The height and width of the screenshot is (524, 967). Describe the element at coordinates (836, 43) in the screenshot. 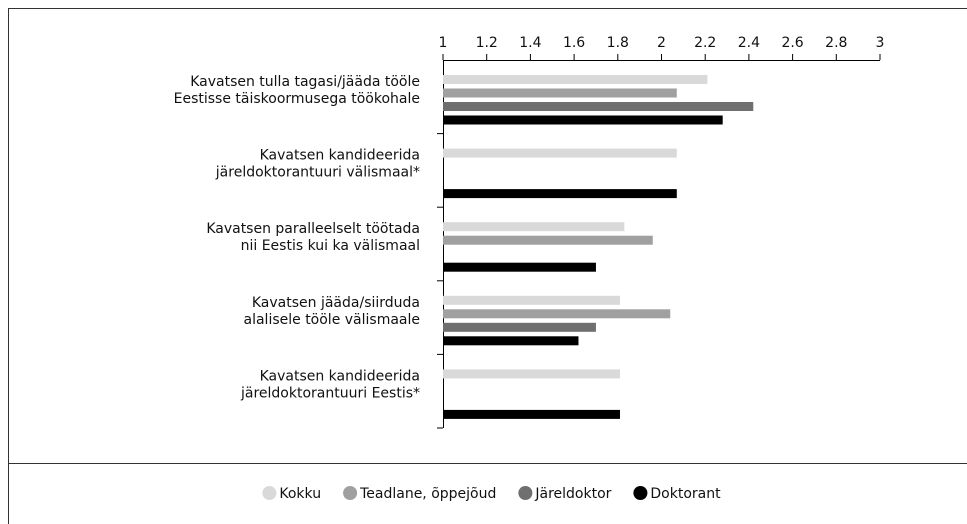

I see `x-tick-label: 2.8` at that location.